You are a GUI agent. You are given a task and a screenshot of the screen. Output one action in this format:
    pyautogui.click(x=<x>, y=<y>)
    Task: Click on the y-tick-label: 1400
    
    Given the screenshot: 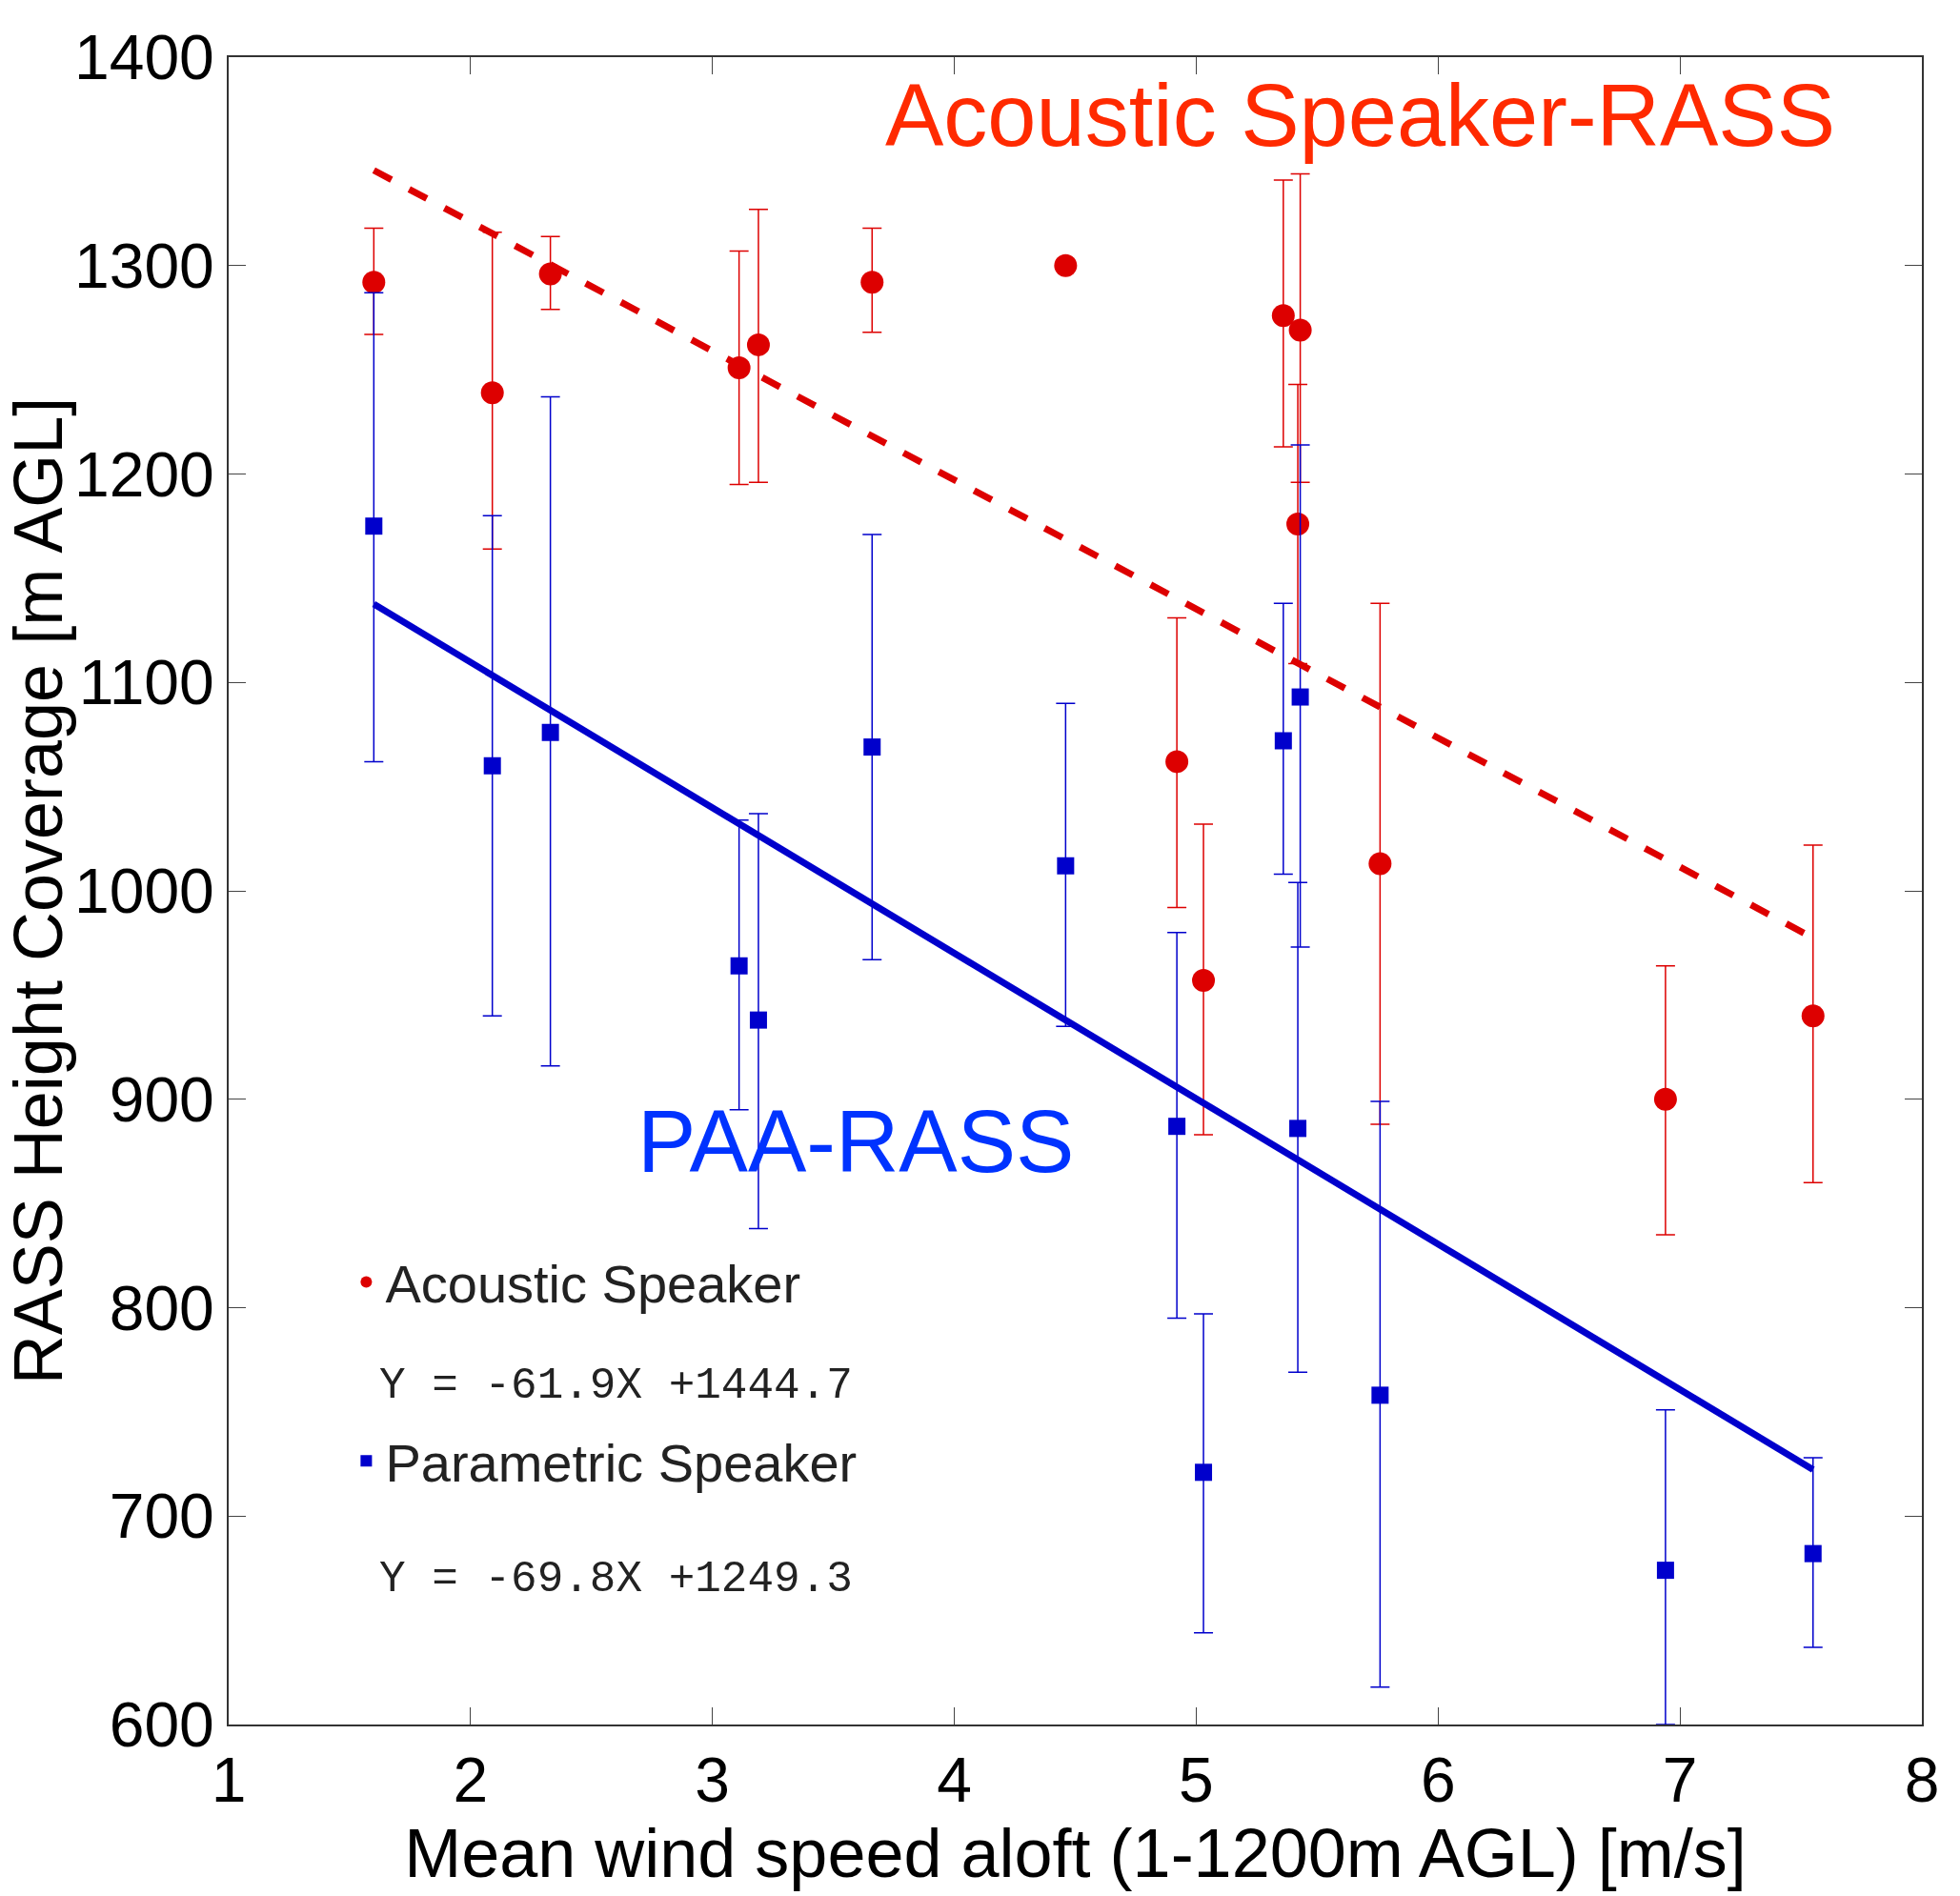 What is the action you would take?
    pyautogui.click(x=143, y=57)
    